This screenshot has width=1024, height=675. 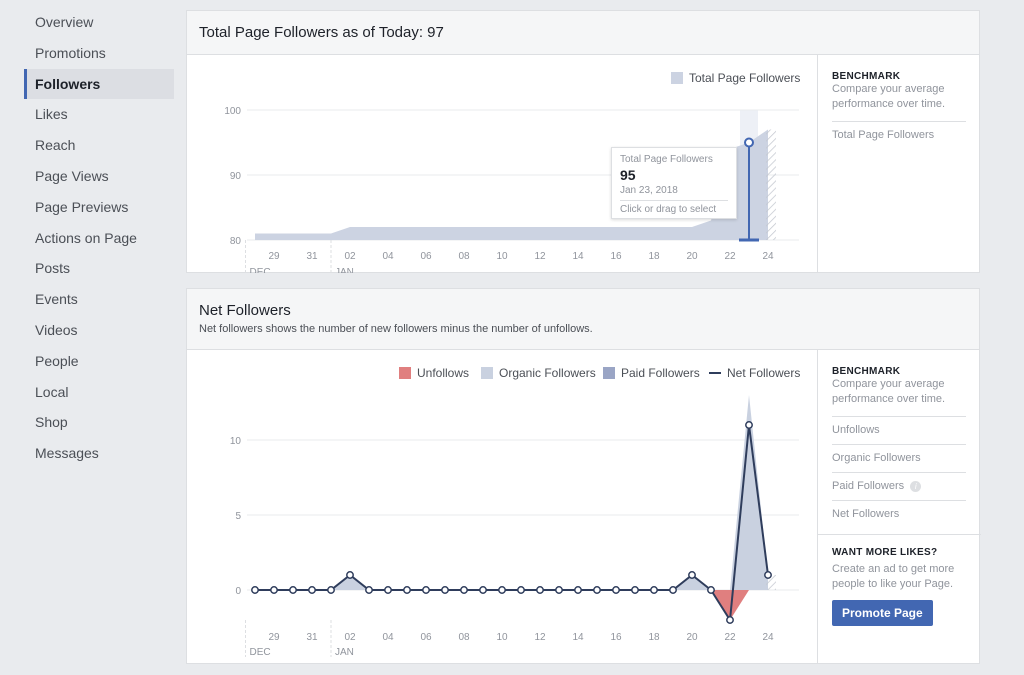 I want to click on sidebar-item-reach: Reach, so click(x=55, y=145).